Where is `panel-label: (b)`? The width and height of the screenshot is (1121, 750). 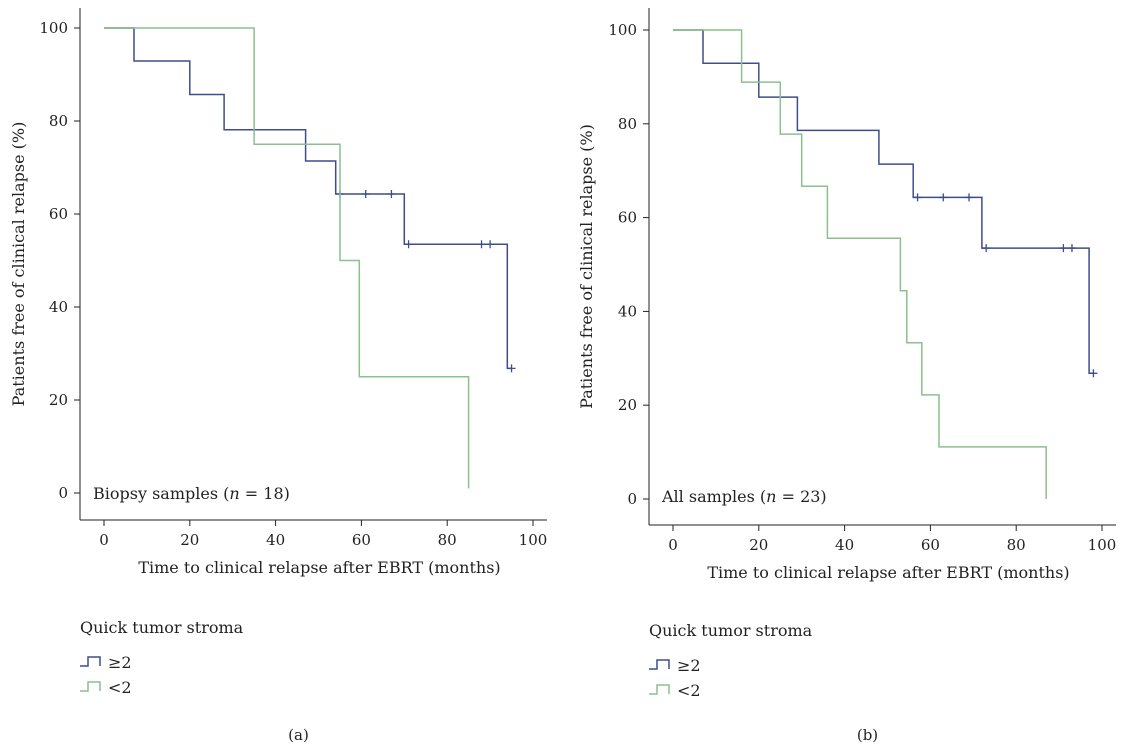 panel-label: (b) is located at coordinates (867, 735).